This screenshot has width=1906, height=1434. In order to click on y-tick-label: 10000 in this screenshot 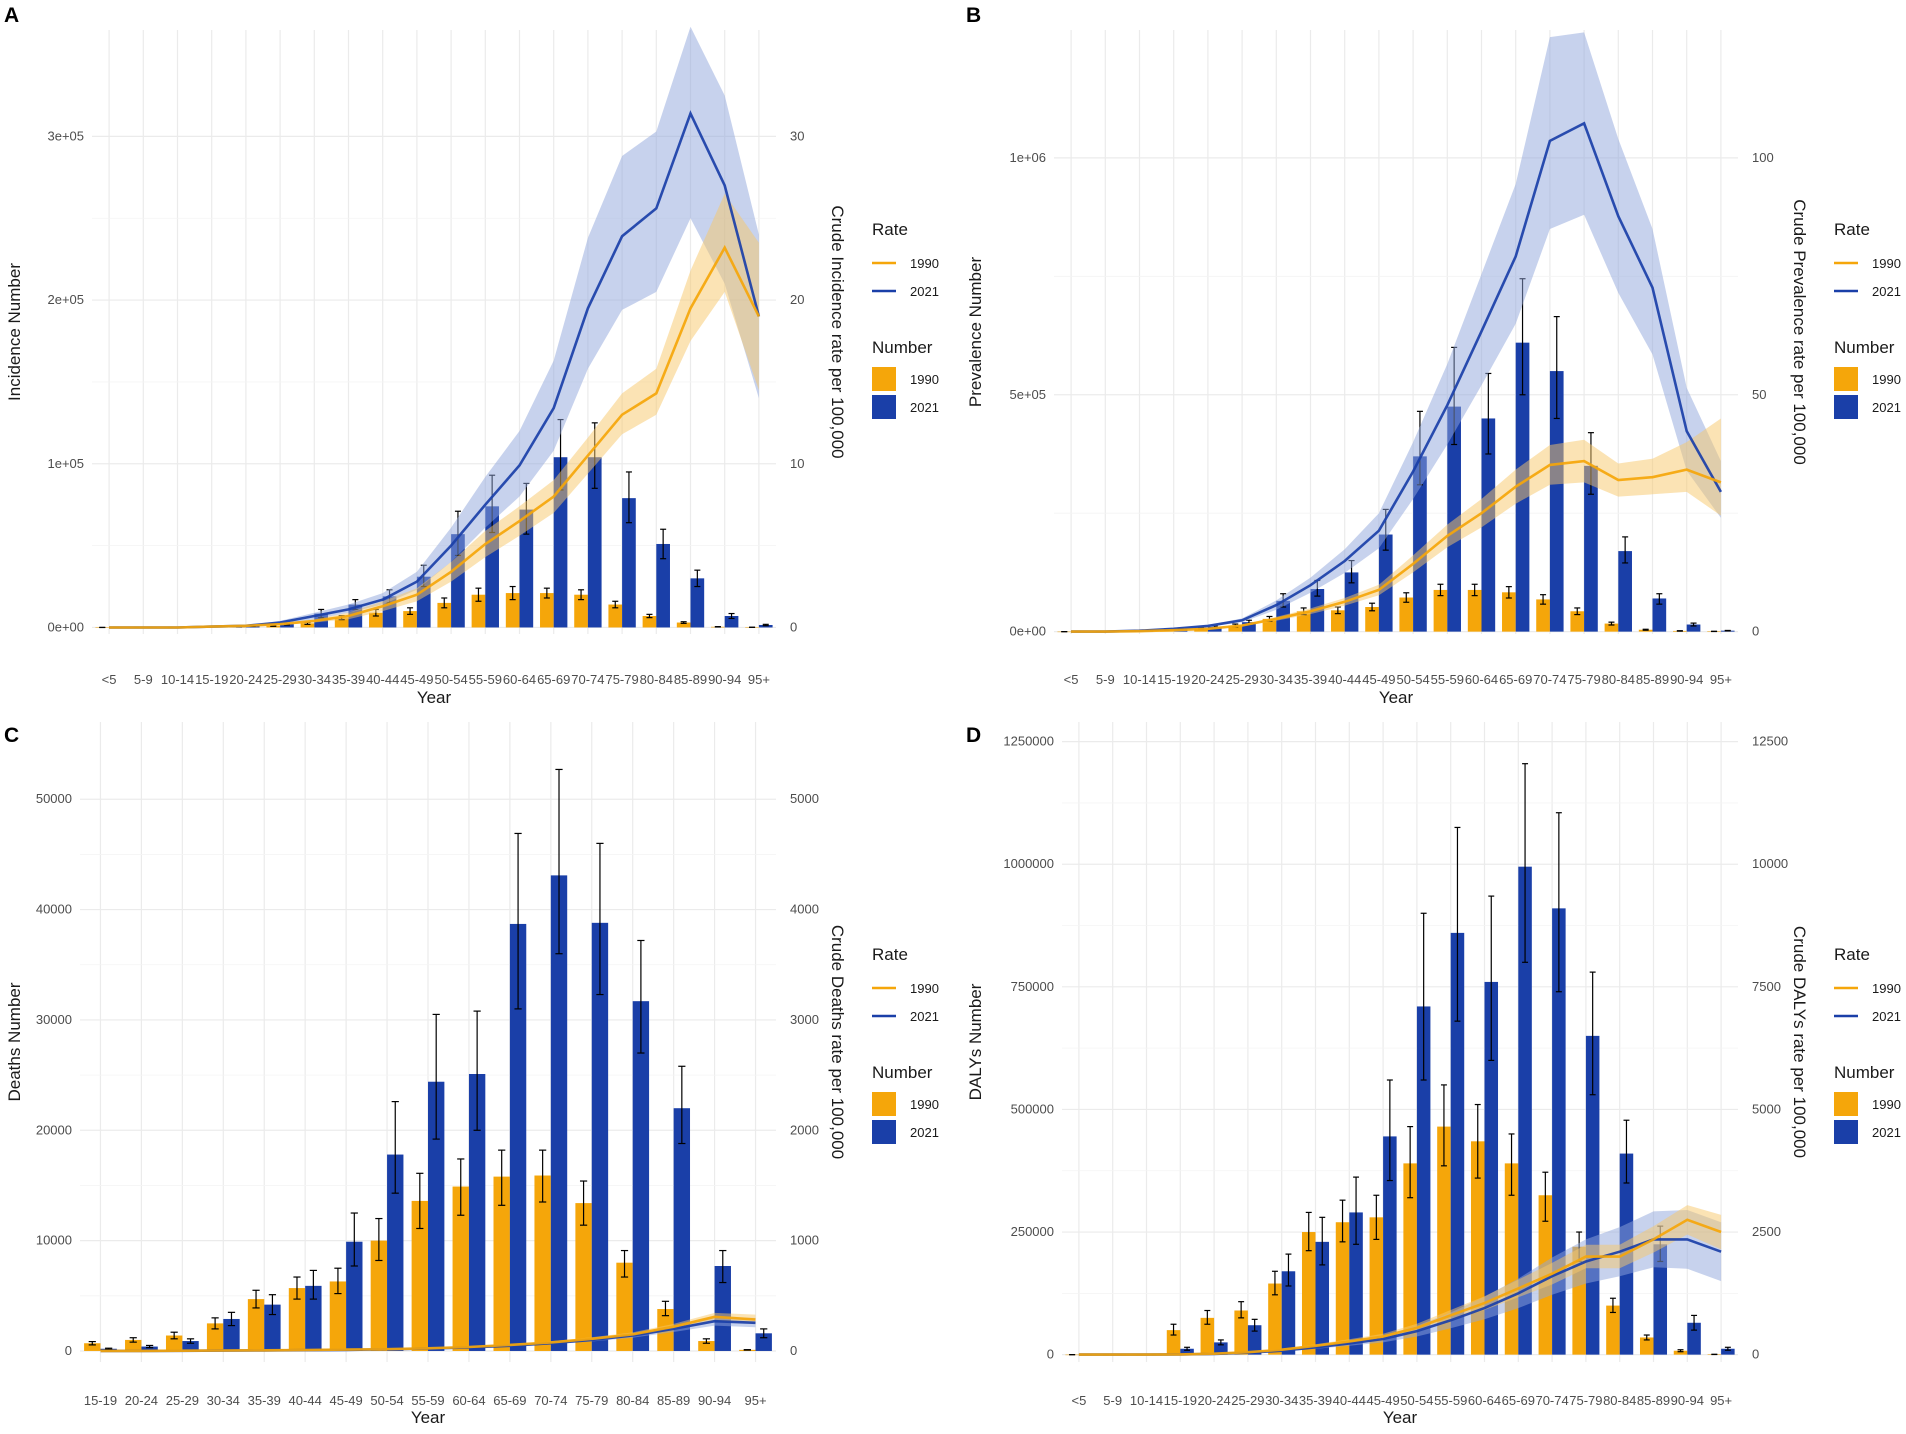, I will do `click(54, 1240)`.